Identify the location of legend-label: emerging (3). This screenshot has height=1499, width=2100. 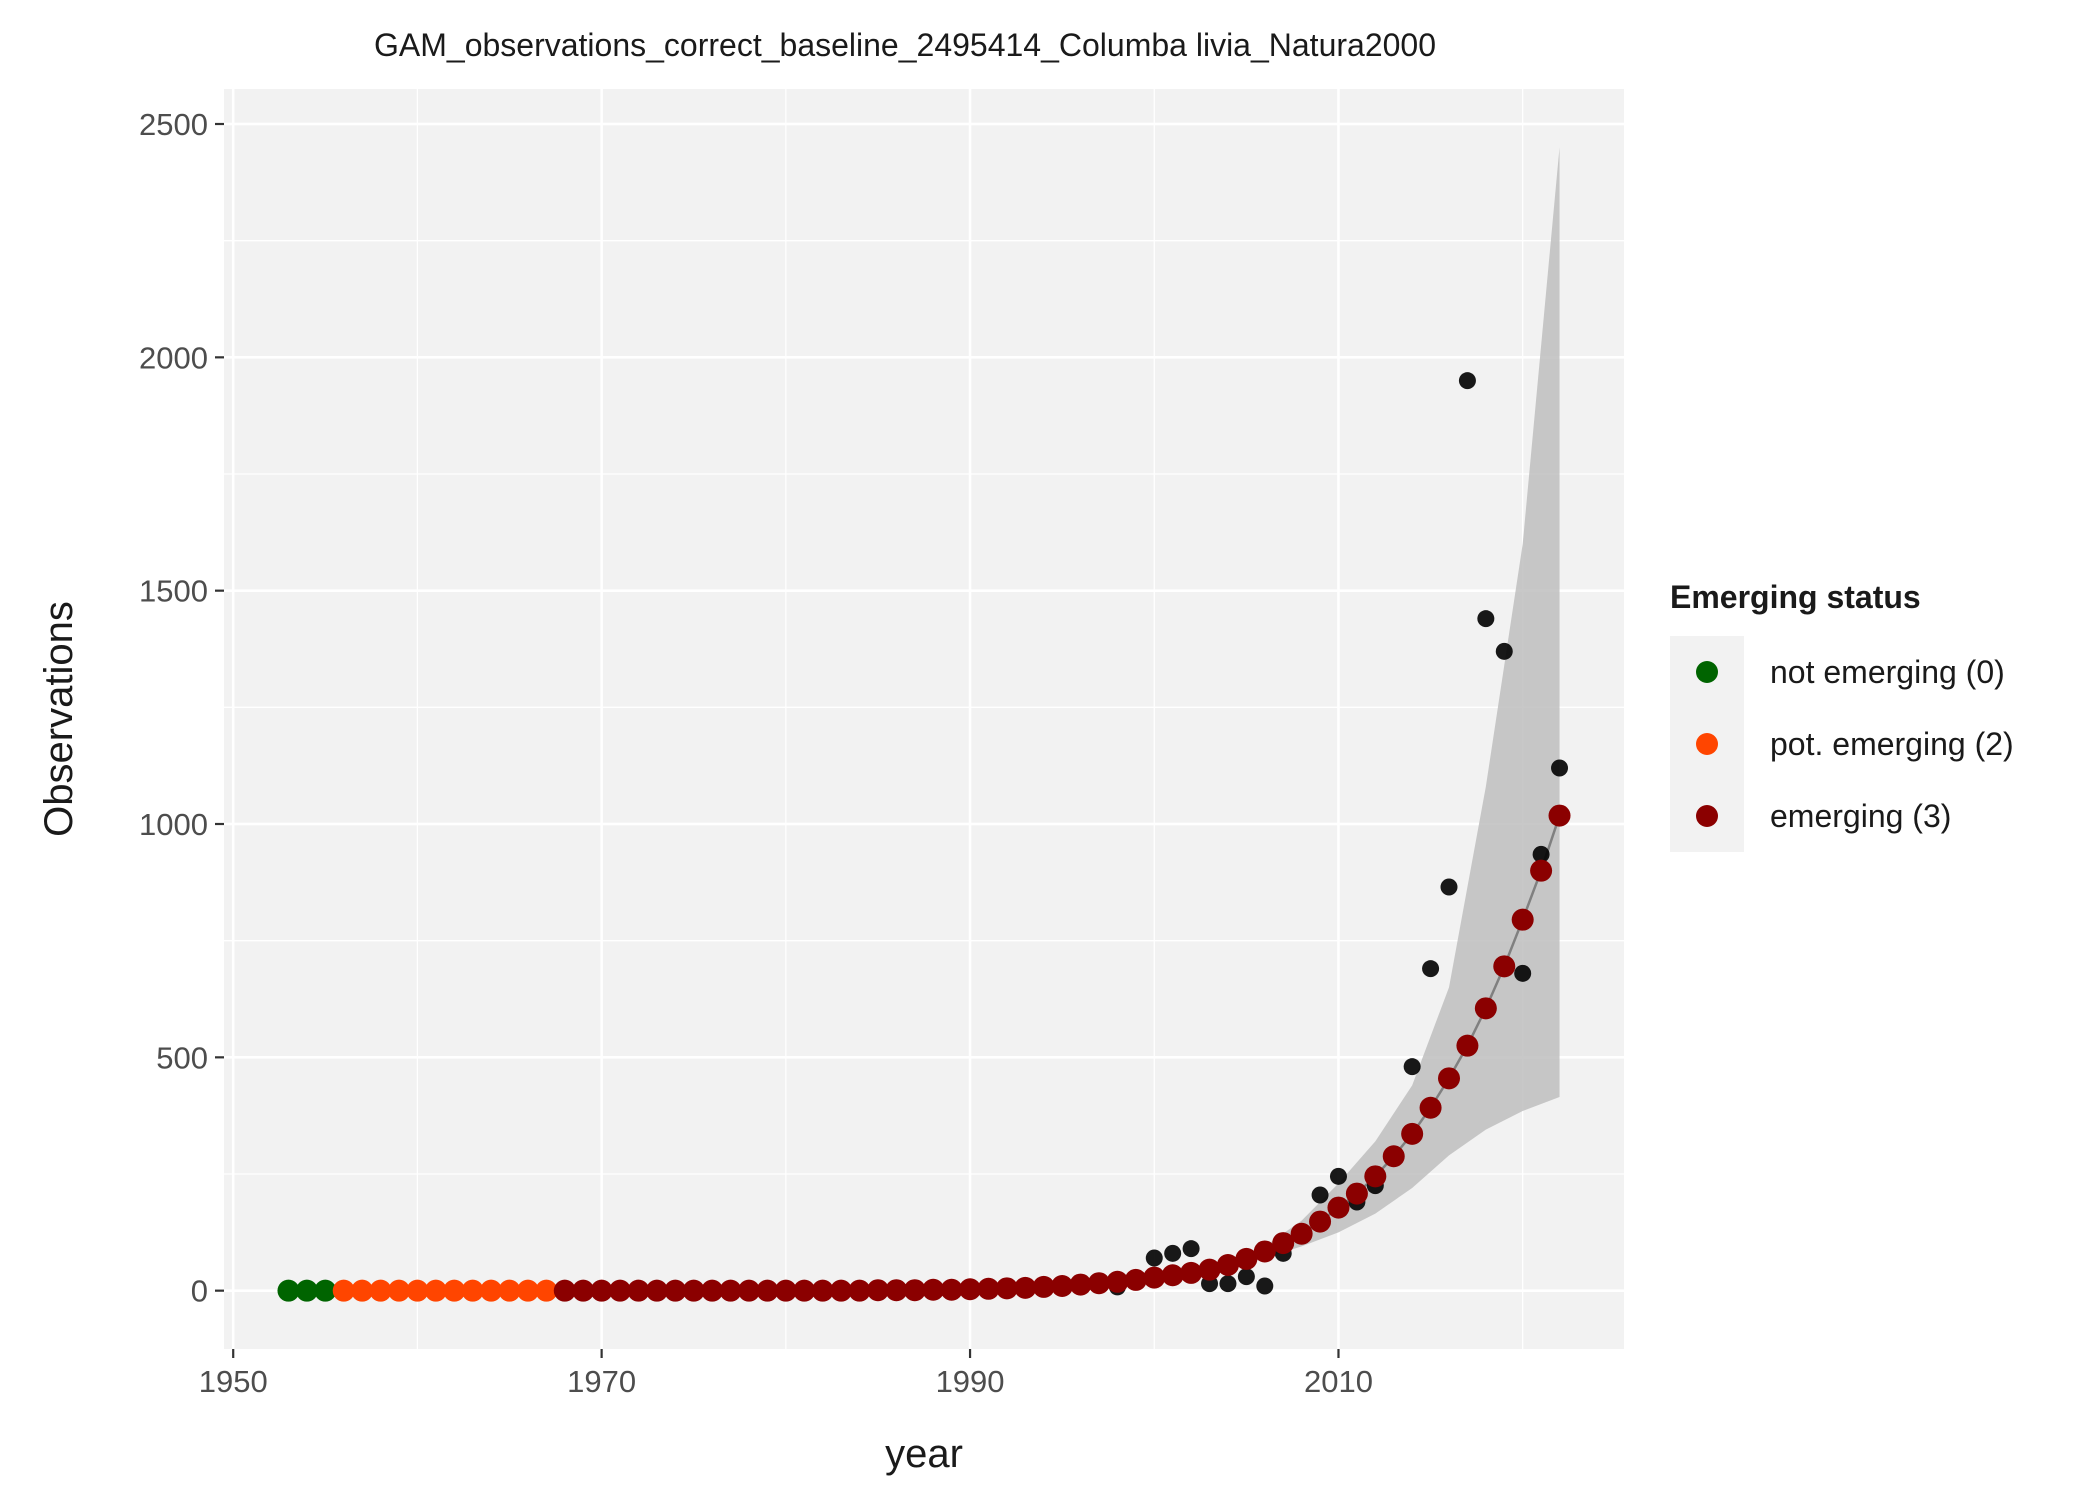
(1860, 816).